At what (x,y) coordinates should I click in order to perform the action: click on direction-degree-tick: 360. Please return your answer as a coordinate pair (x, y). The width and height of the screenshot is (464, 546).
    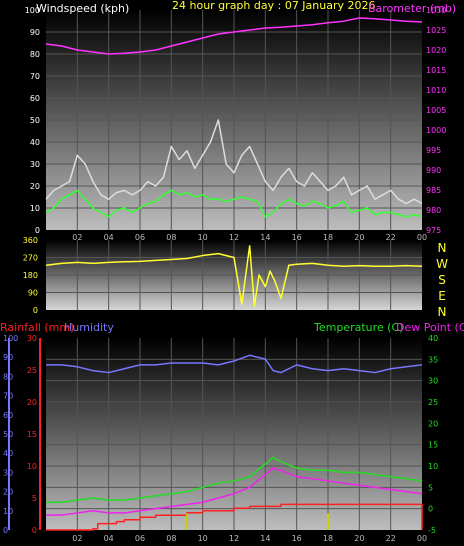
    Looking at the image, I should click on (30, 240).